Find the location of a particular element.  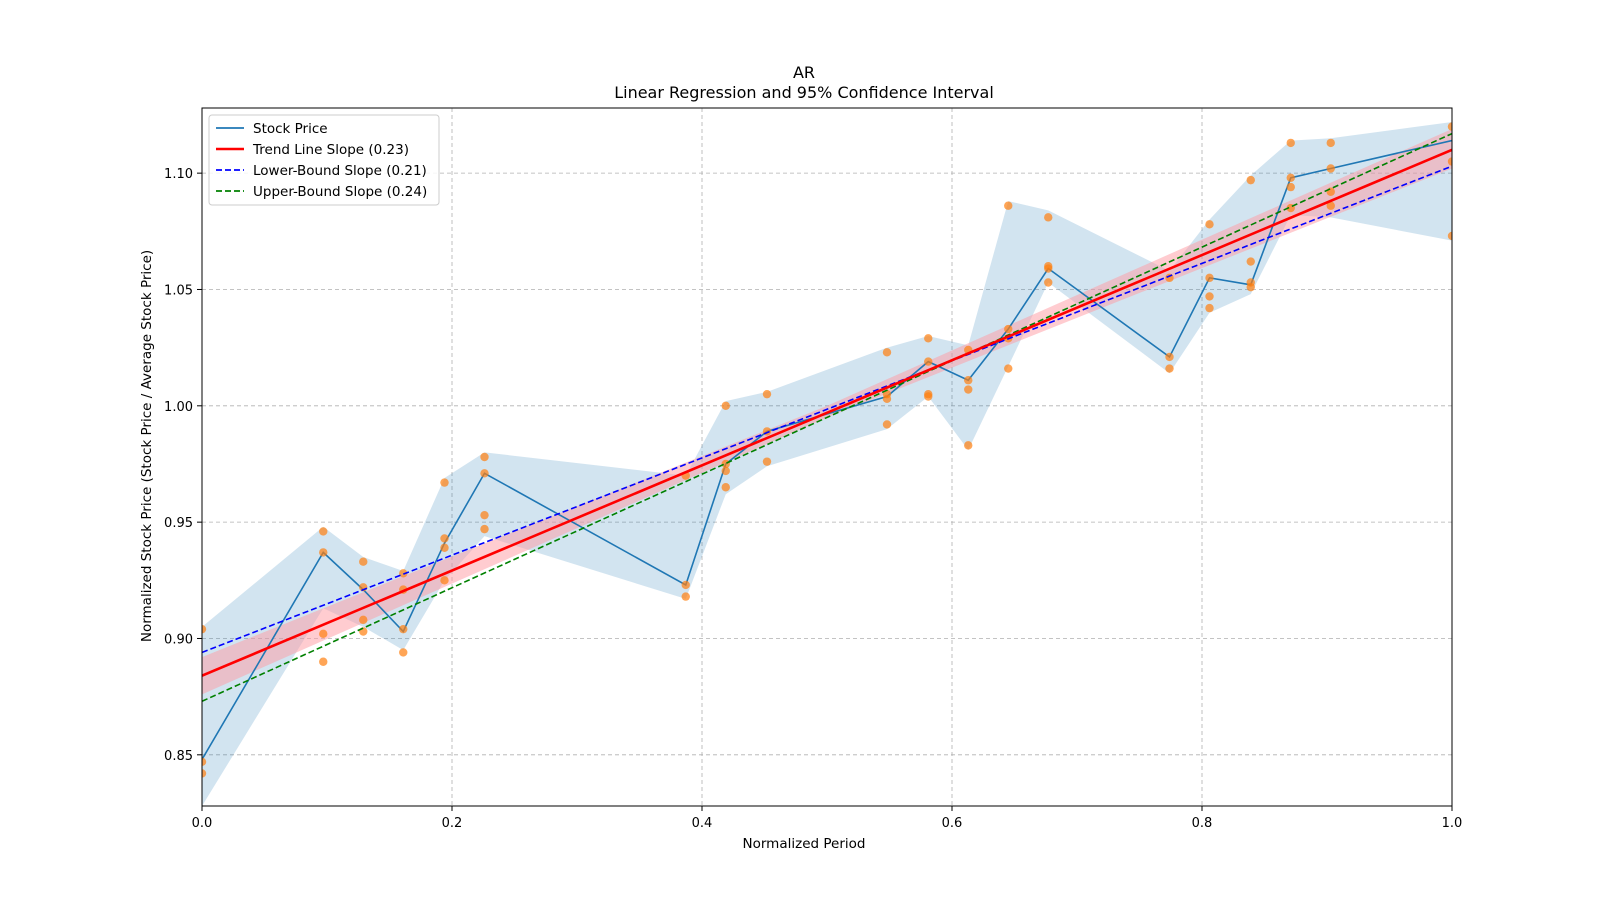

y-tick-label: 1.05 is located at coordinates (178, 290).